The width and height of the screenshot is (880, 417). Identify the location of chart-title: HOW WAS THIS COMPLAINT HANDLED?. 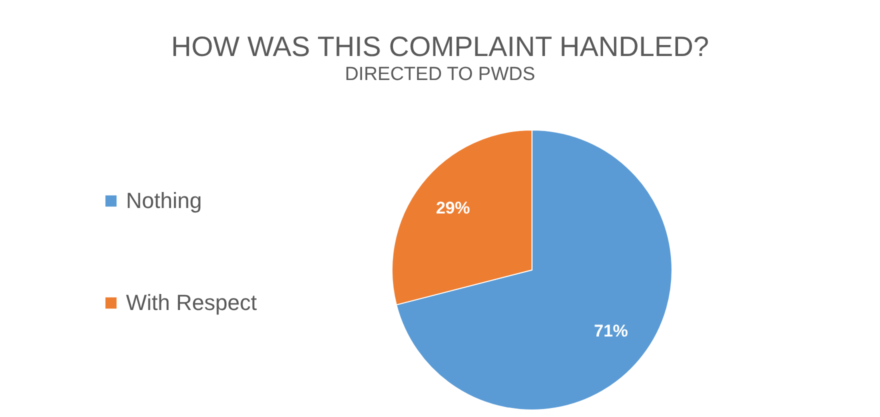
(440, 46).